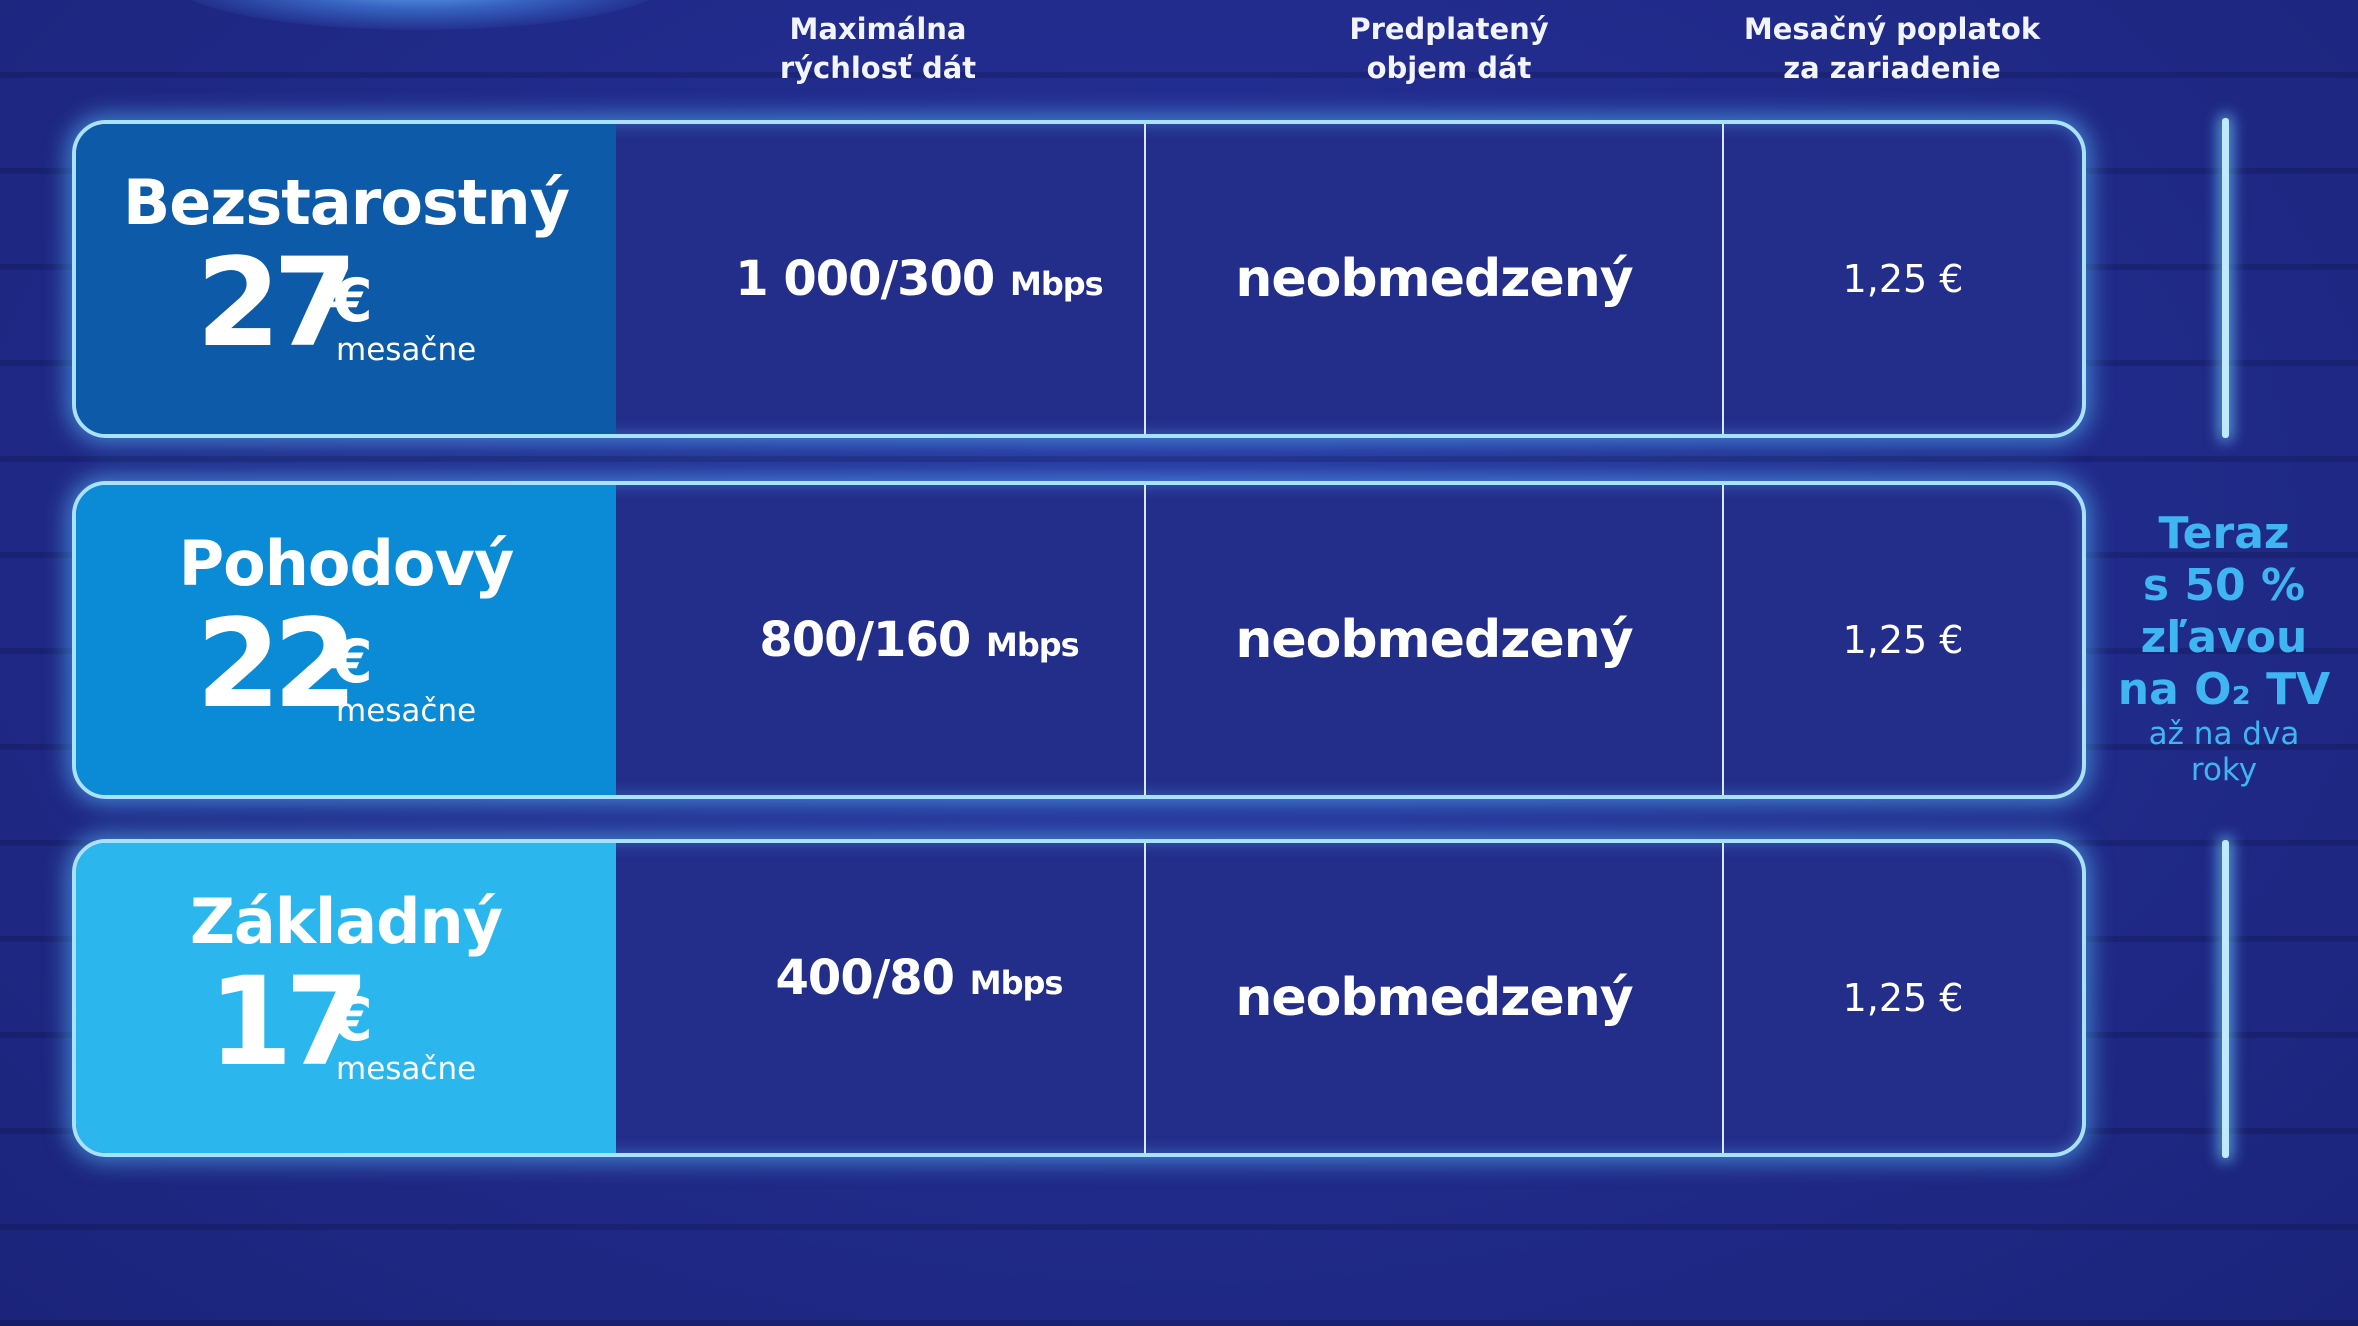 This screenshot has height=1326, width=2358. What do you see at coordinates (865, 640) in the screenshot?
I see `plan-speed-value: 800/160` at bounding box center [865, 640].